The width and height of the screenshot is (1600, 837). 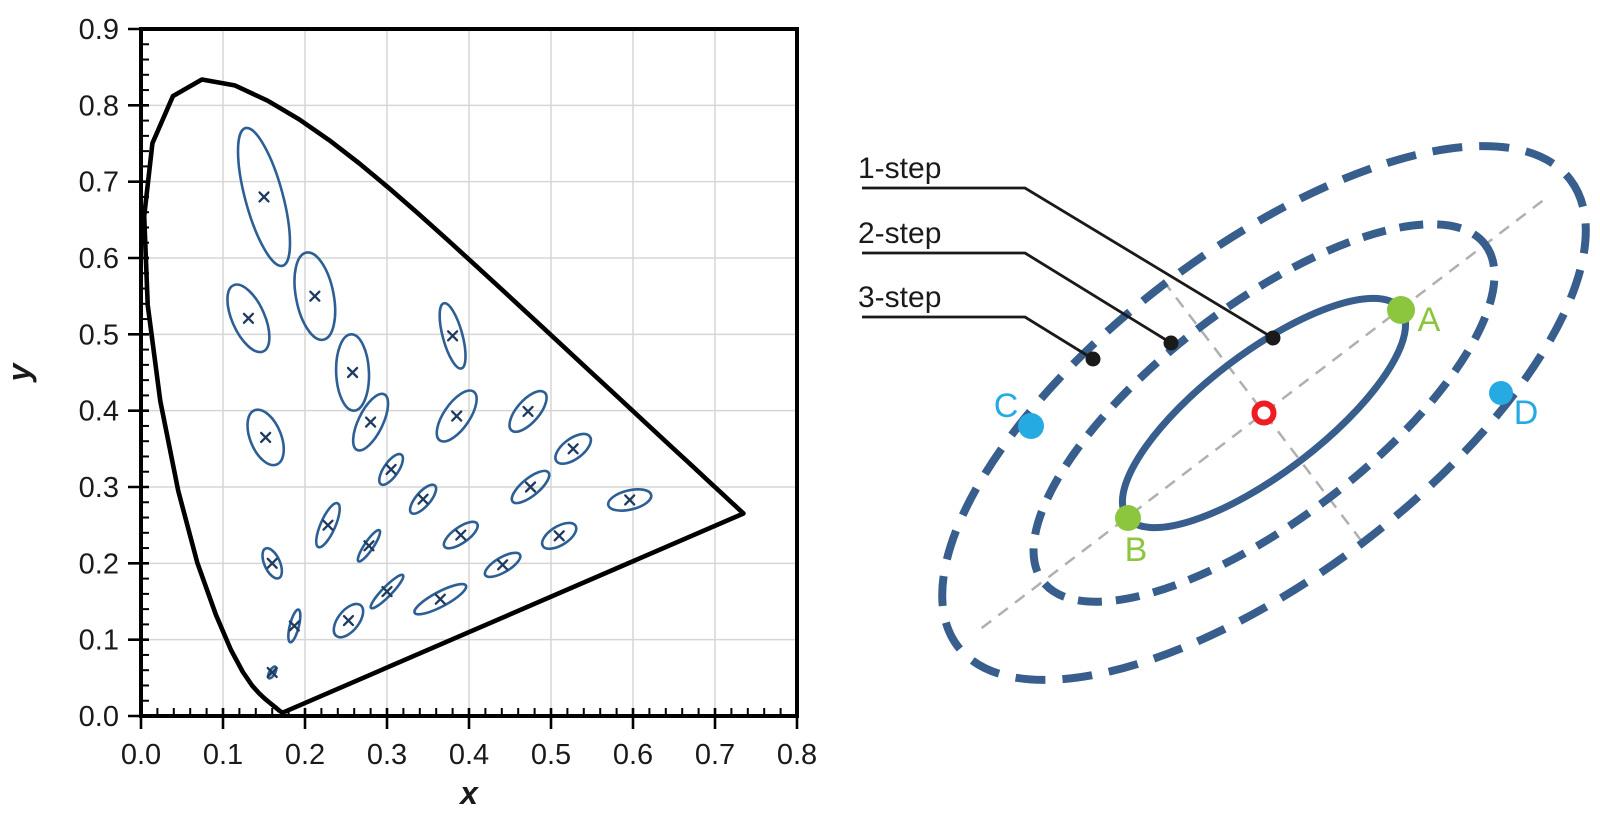 What do you see at coordinates (715, 755) in the screenshot?
I see `x-tick-label: 0.7` at bounding box center [715, 755].